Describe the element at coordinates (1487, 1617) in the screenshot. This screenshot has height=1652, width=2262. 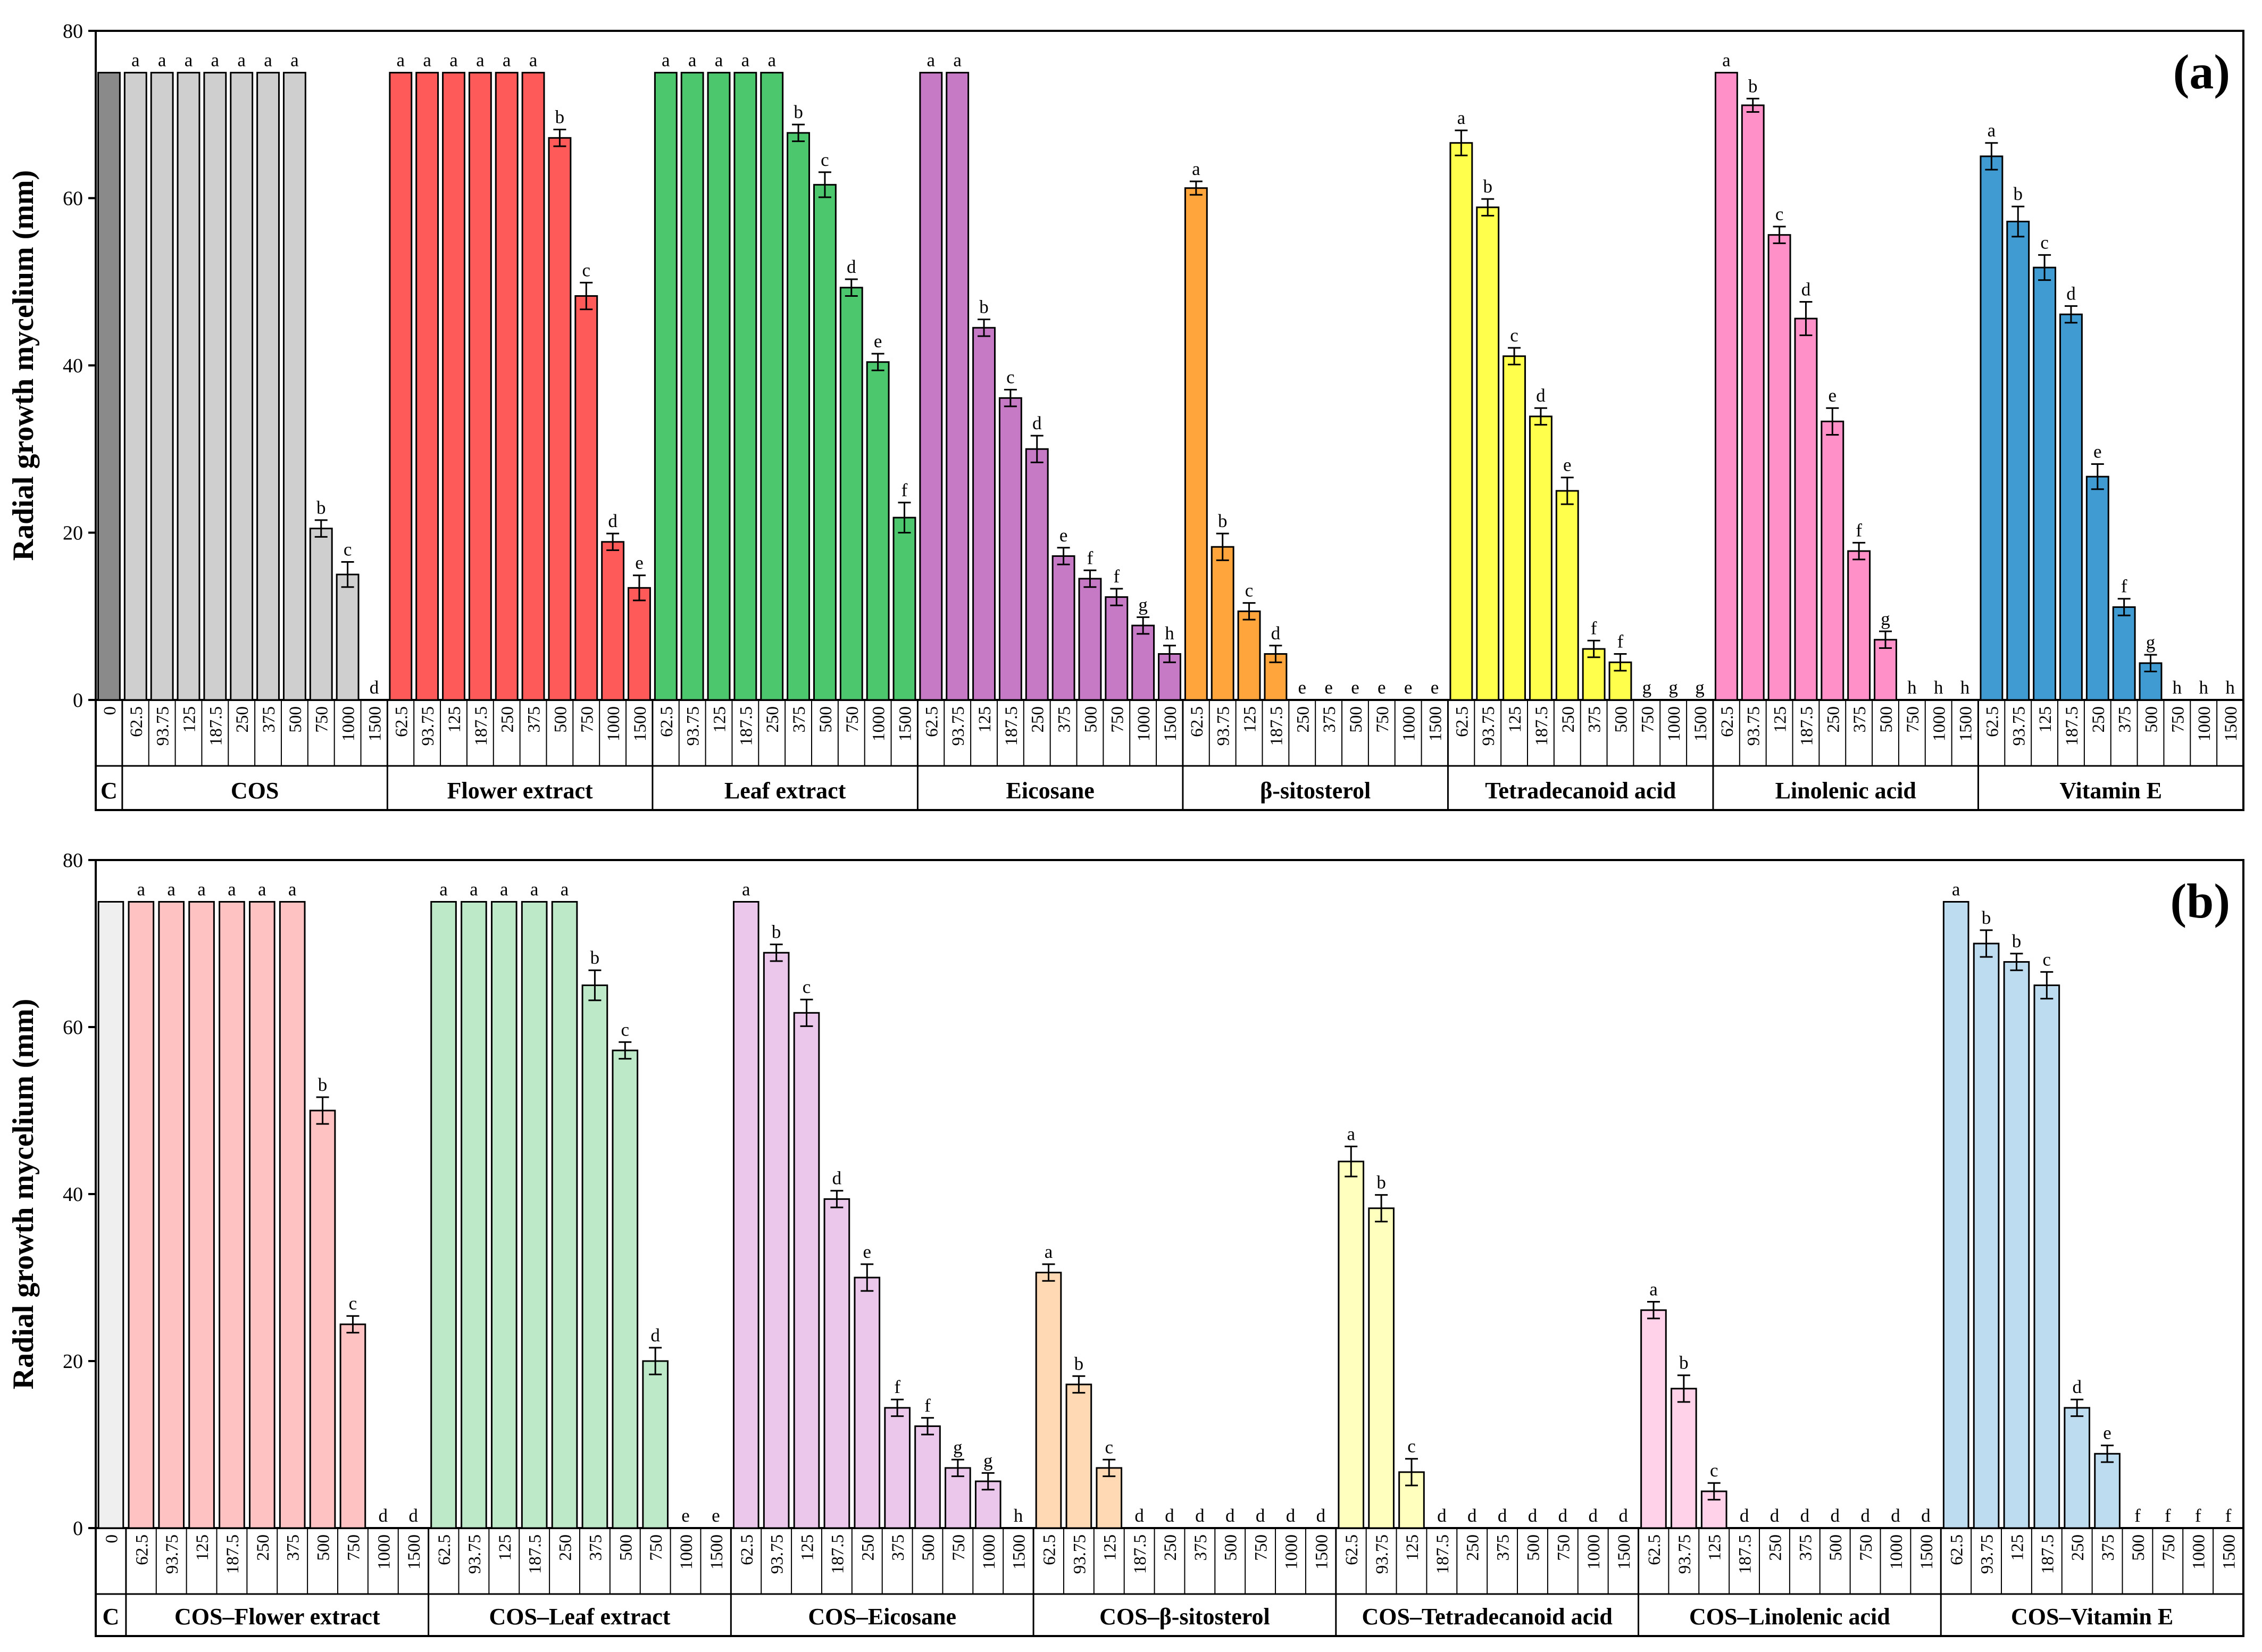
I see `group-label: COS–Tetradecanoid acid` at that location.